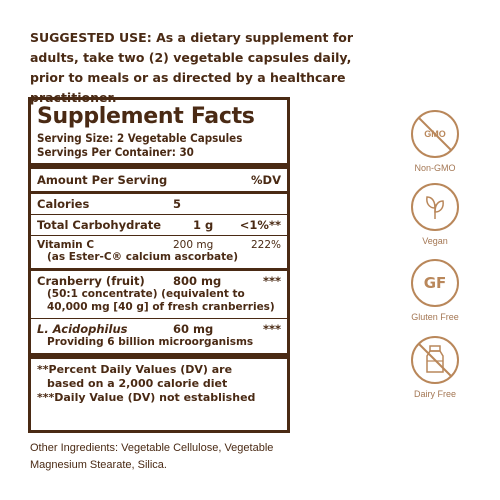  I want to click on vitamin-c-amount: 200 mg, so click(193, 245).